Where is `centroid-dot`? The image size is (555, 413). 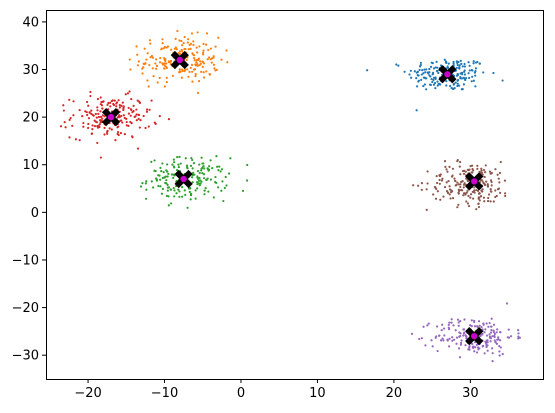
centroid-dot is located at coordinates (447, 74).